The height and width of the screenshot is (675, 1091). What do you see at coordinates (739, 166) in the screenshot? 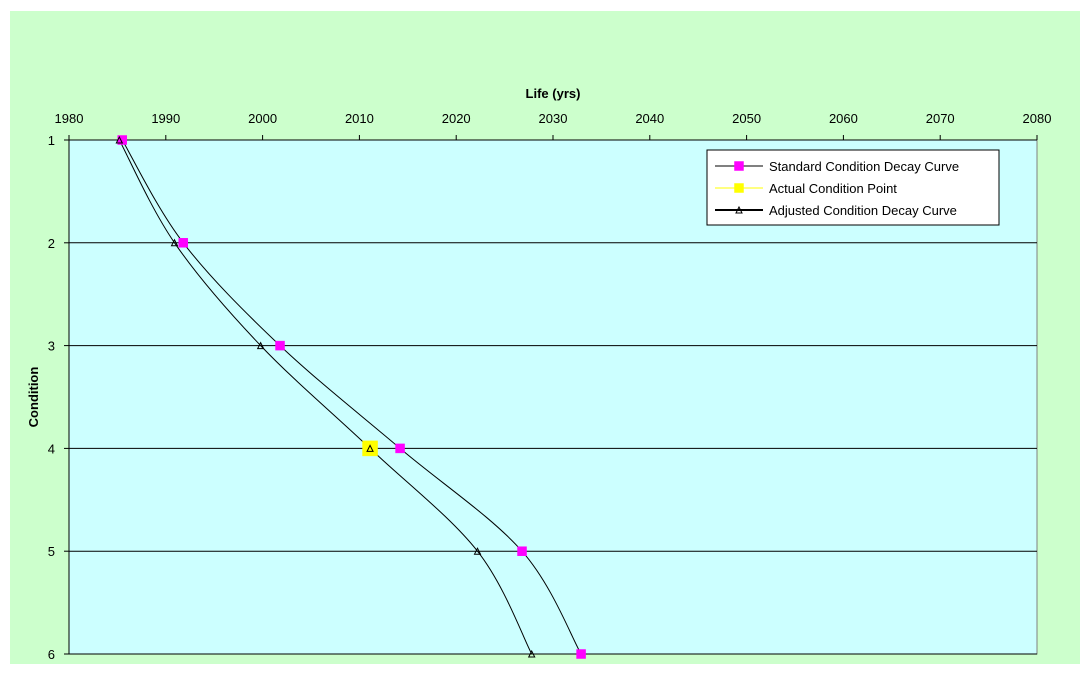
I see `legend-marker-standard-condition-decay-curve` at bounding box center [739, 166].